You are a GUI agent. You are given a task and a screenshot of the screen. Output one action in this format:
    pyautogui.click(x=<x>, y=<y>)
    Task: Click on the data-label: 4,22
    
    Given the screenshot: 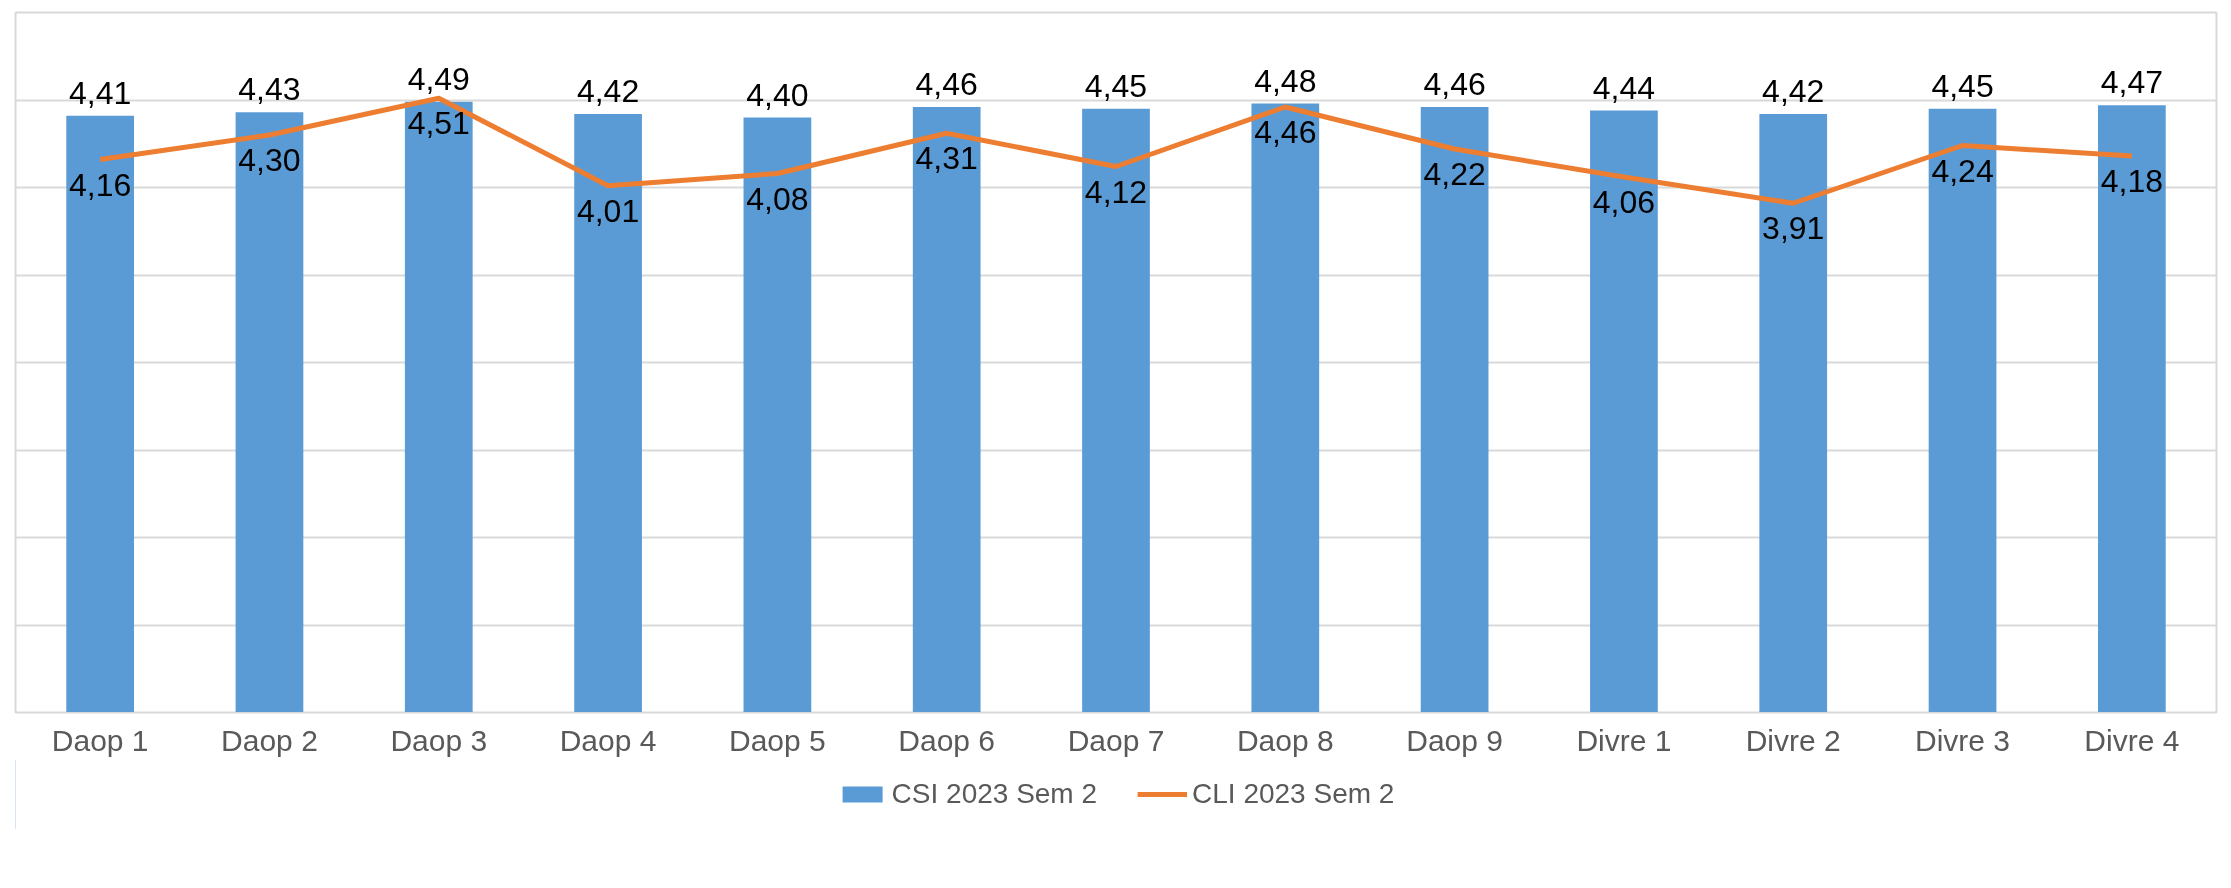 What is the action you would take?
    pyautogui.click(x=1454, y=174)
    